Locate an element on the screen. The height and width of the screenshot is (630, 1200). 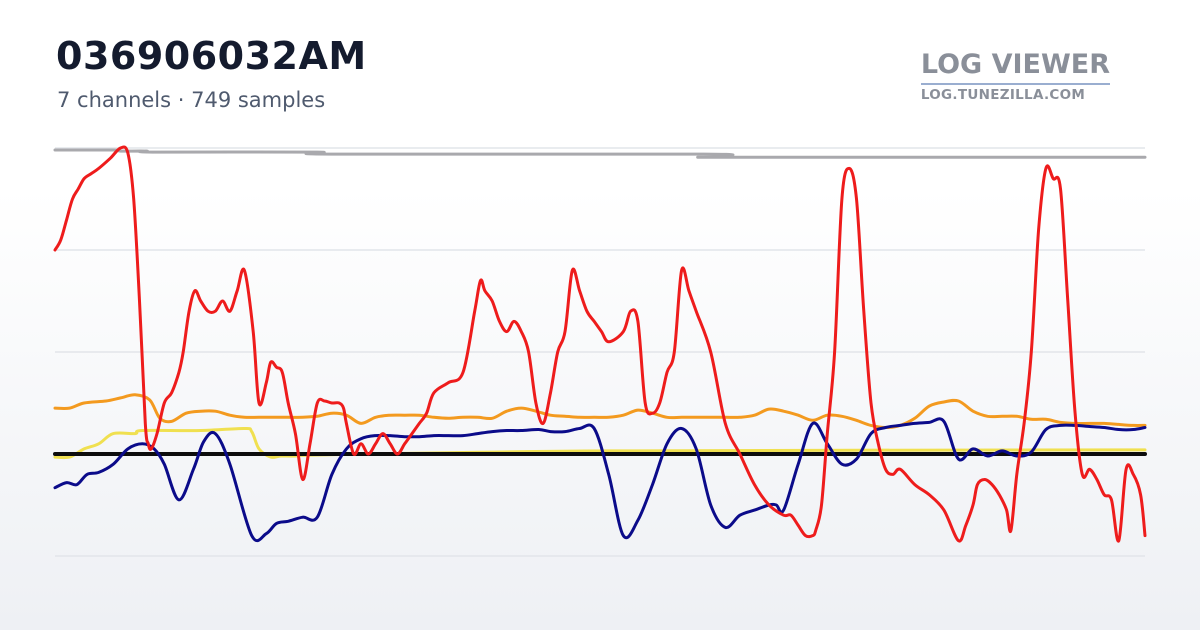
page-title: 036906032AM is located at coordinates (211, 56).